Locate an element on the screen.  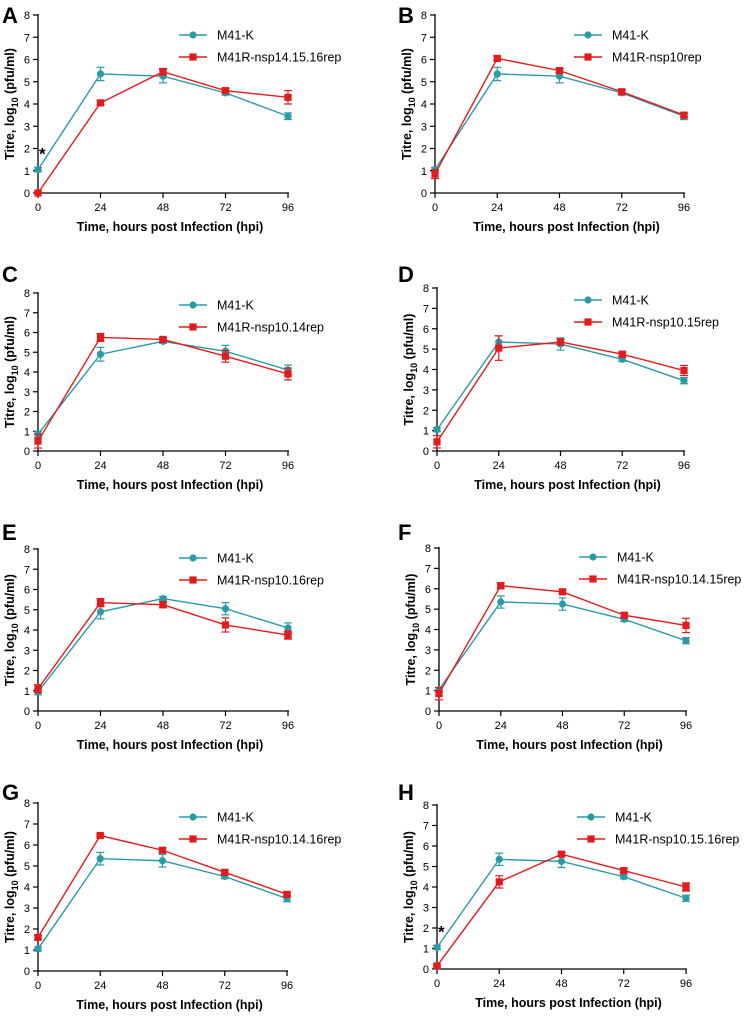
legend-entry: M41R-nsp10.16rep is located at coordinates (251, 581).